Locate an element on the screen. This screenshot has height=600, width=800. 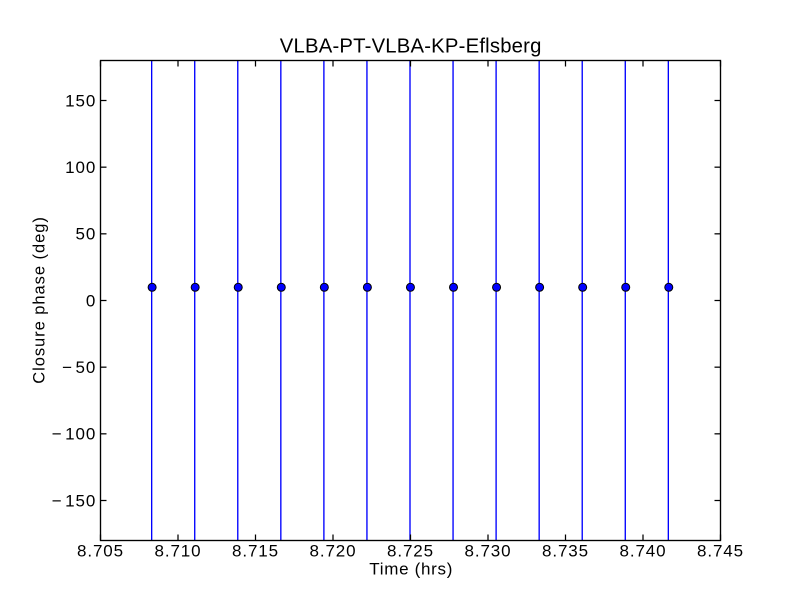
svg-text: 8.705 is located at coordinates (100, 551).